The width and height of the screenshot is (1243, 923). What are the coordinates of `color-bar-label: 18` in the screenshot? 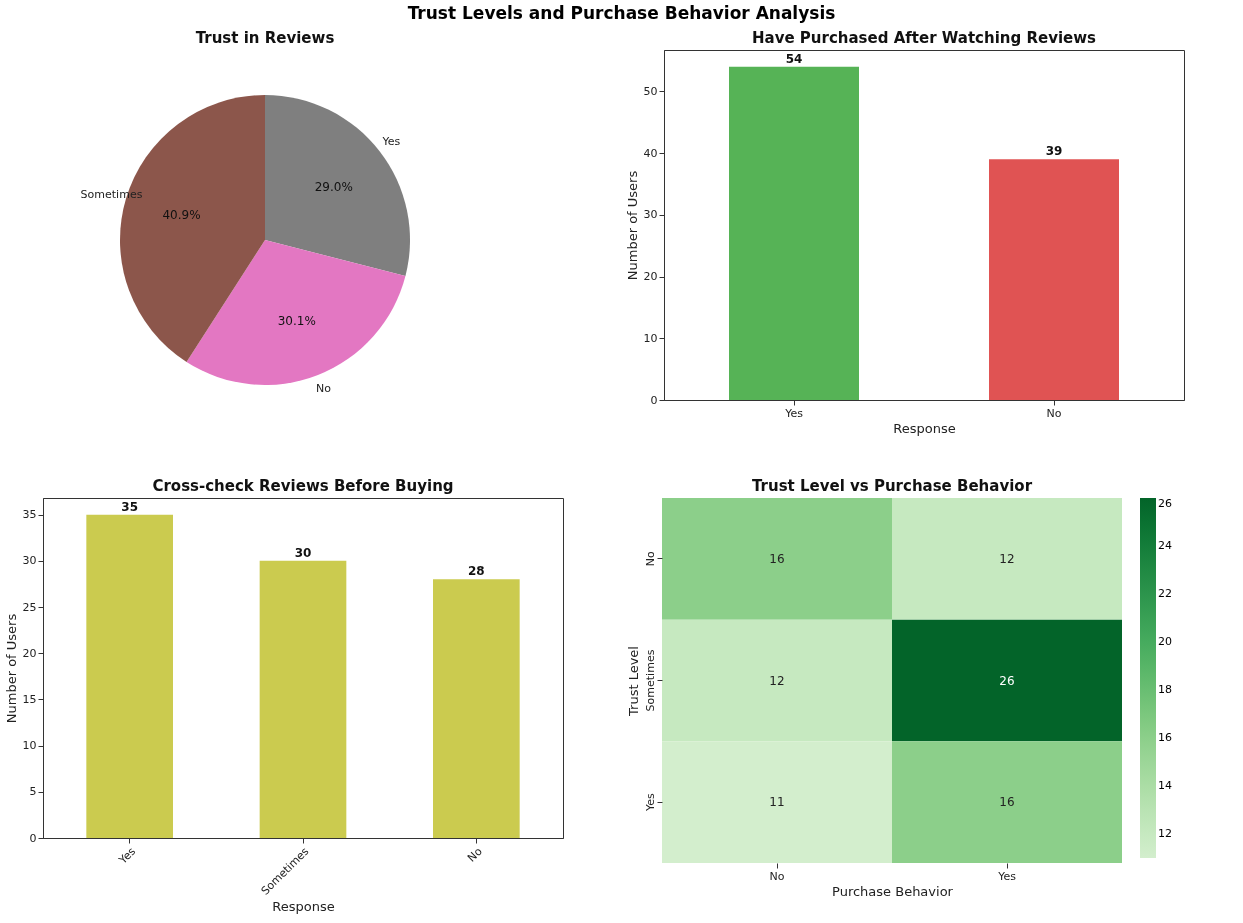 It's located at (1165, 689).